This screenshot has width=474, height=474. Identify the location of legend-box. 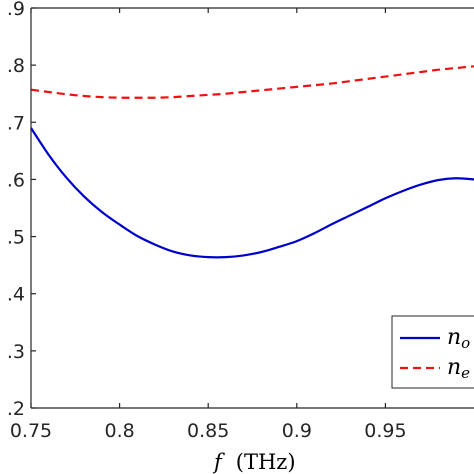
(432, 352).